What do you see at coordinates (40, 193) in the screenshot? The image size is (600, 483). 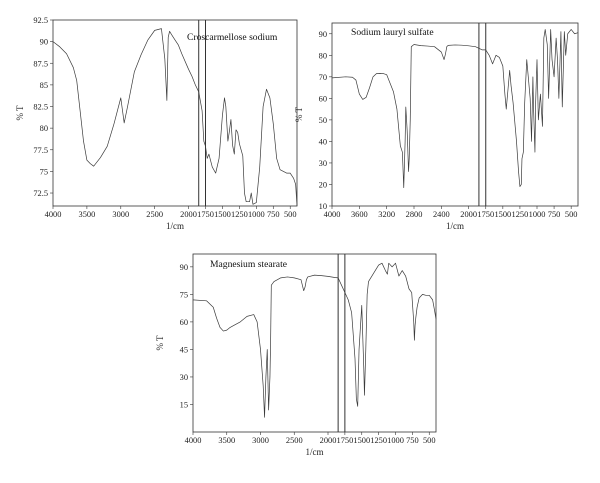 I see `y-tick-label: 72.5` at bounding box center [40, 193].